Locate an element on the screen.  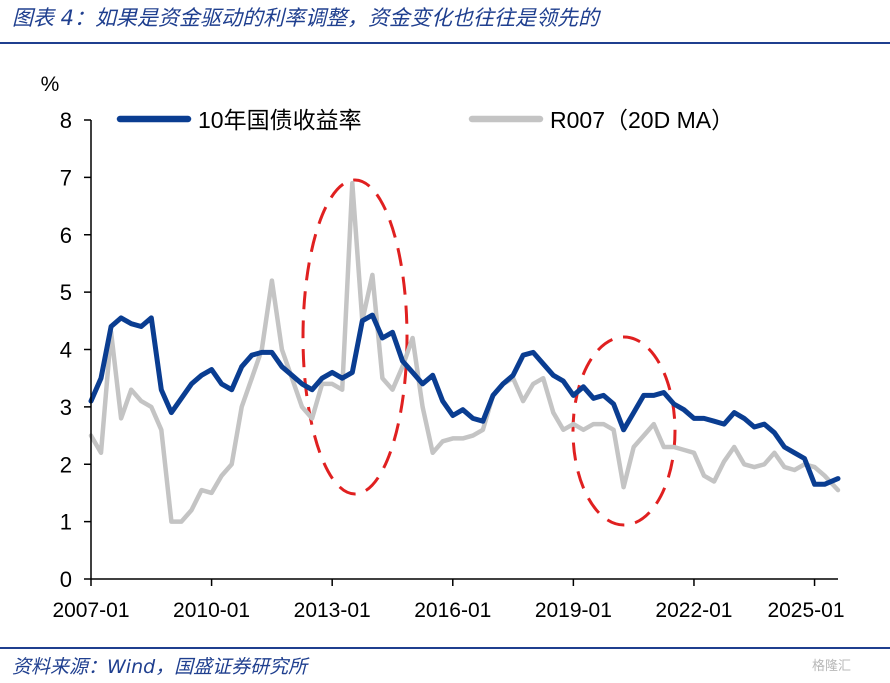
y-tick-label: 0 is located at coordinates (66, 579).